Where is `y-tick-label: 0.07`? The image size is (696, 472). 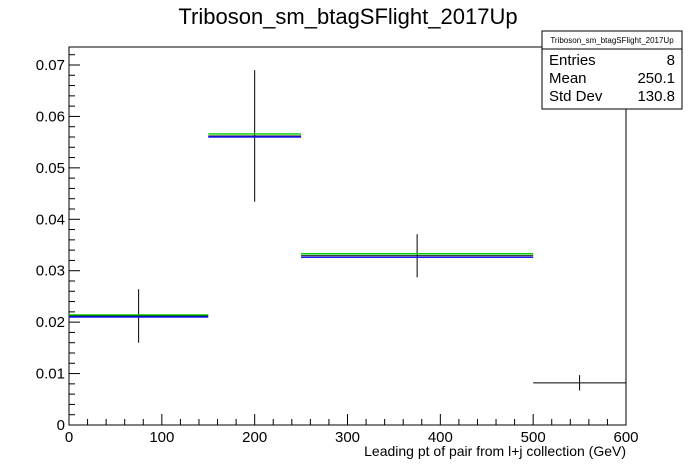 y-tick-label: 0.07 is located at coordinates (50, 65).